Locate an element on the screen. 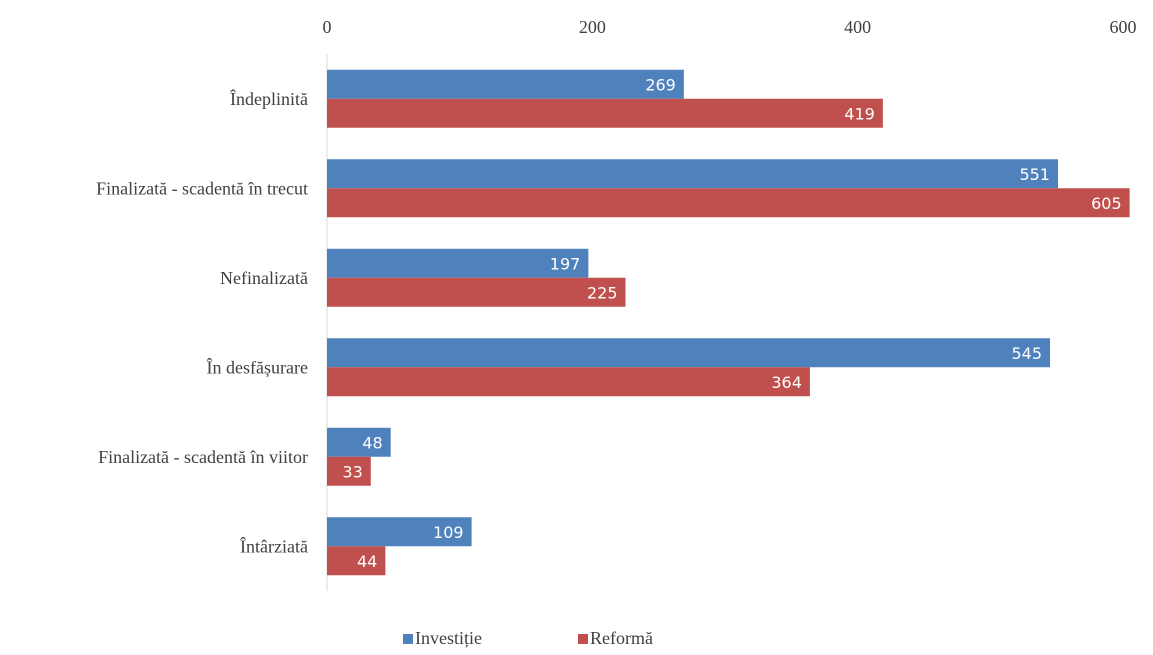 The width and height of the screenshot is (1153, 655). data-label: 605 is located at coordinates (1106, 203).